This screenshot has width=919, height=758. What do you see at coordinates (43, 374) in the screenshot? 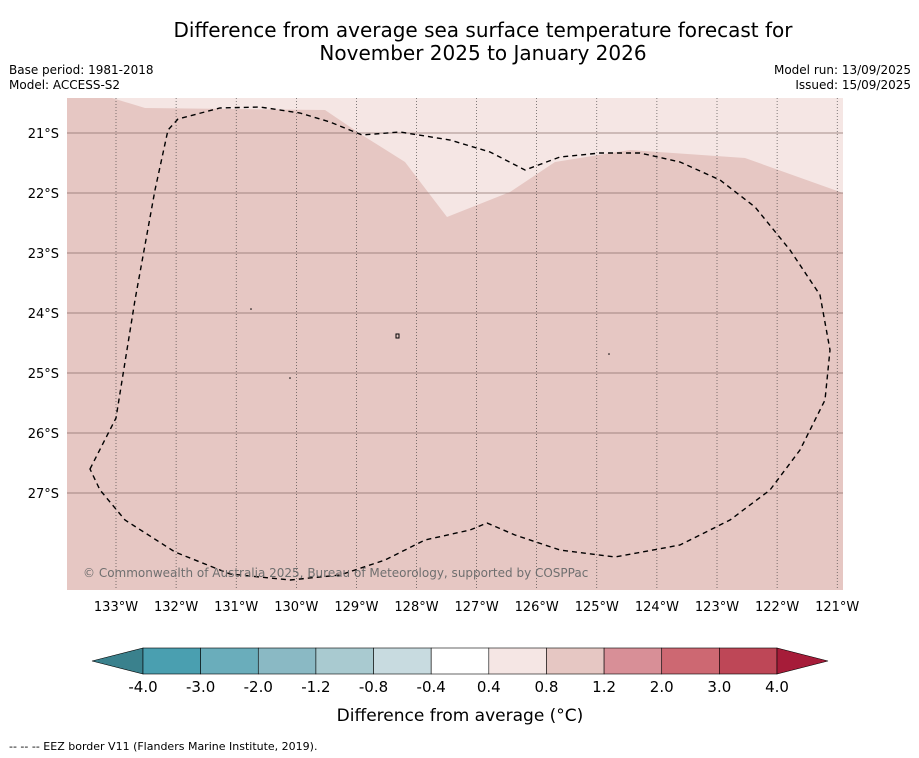
I see `latitude-label: 25°S` at bounding box center [43, 374].